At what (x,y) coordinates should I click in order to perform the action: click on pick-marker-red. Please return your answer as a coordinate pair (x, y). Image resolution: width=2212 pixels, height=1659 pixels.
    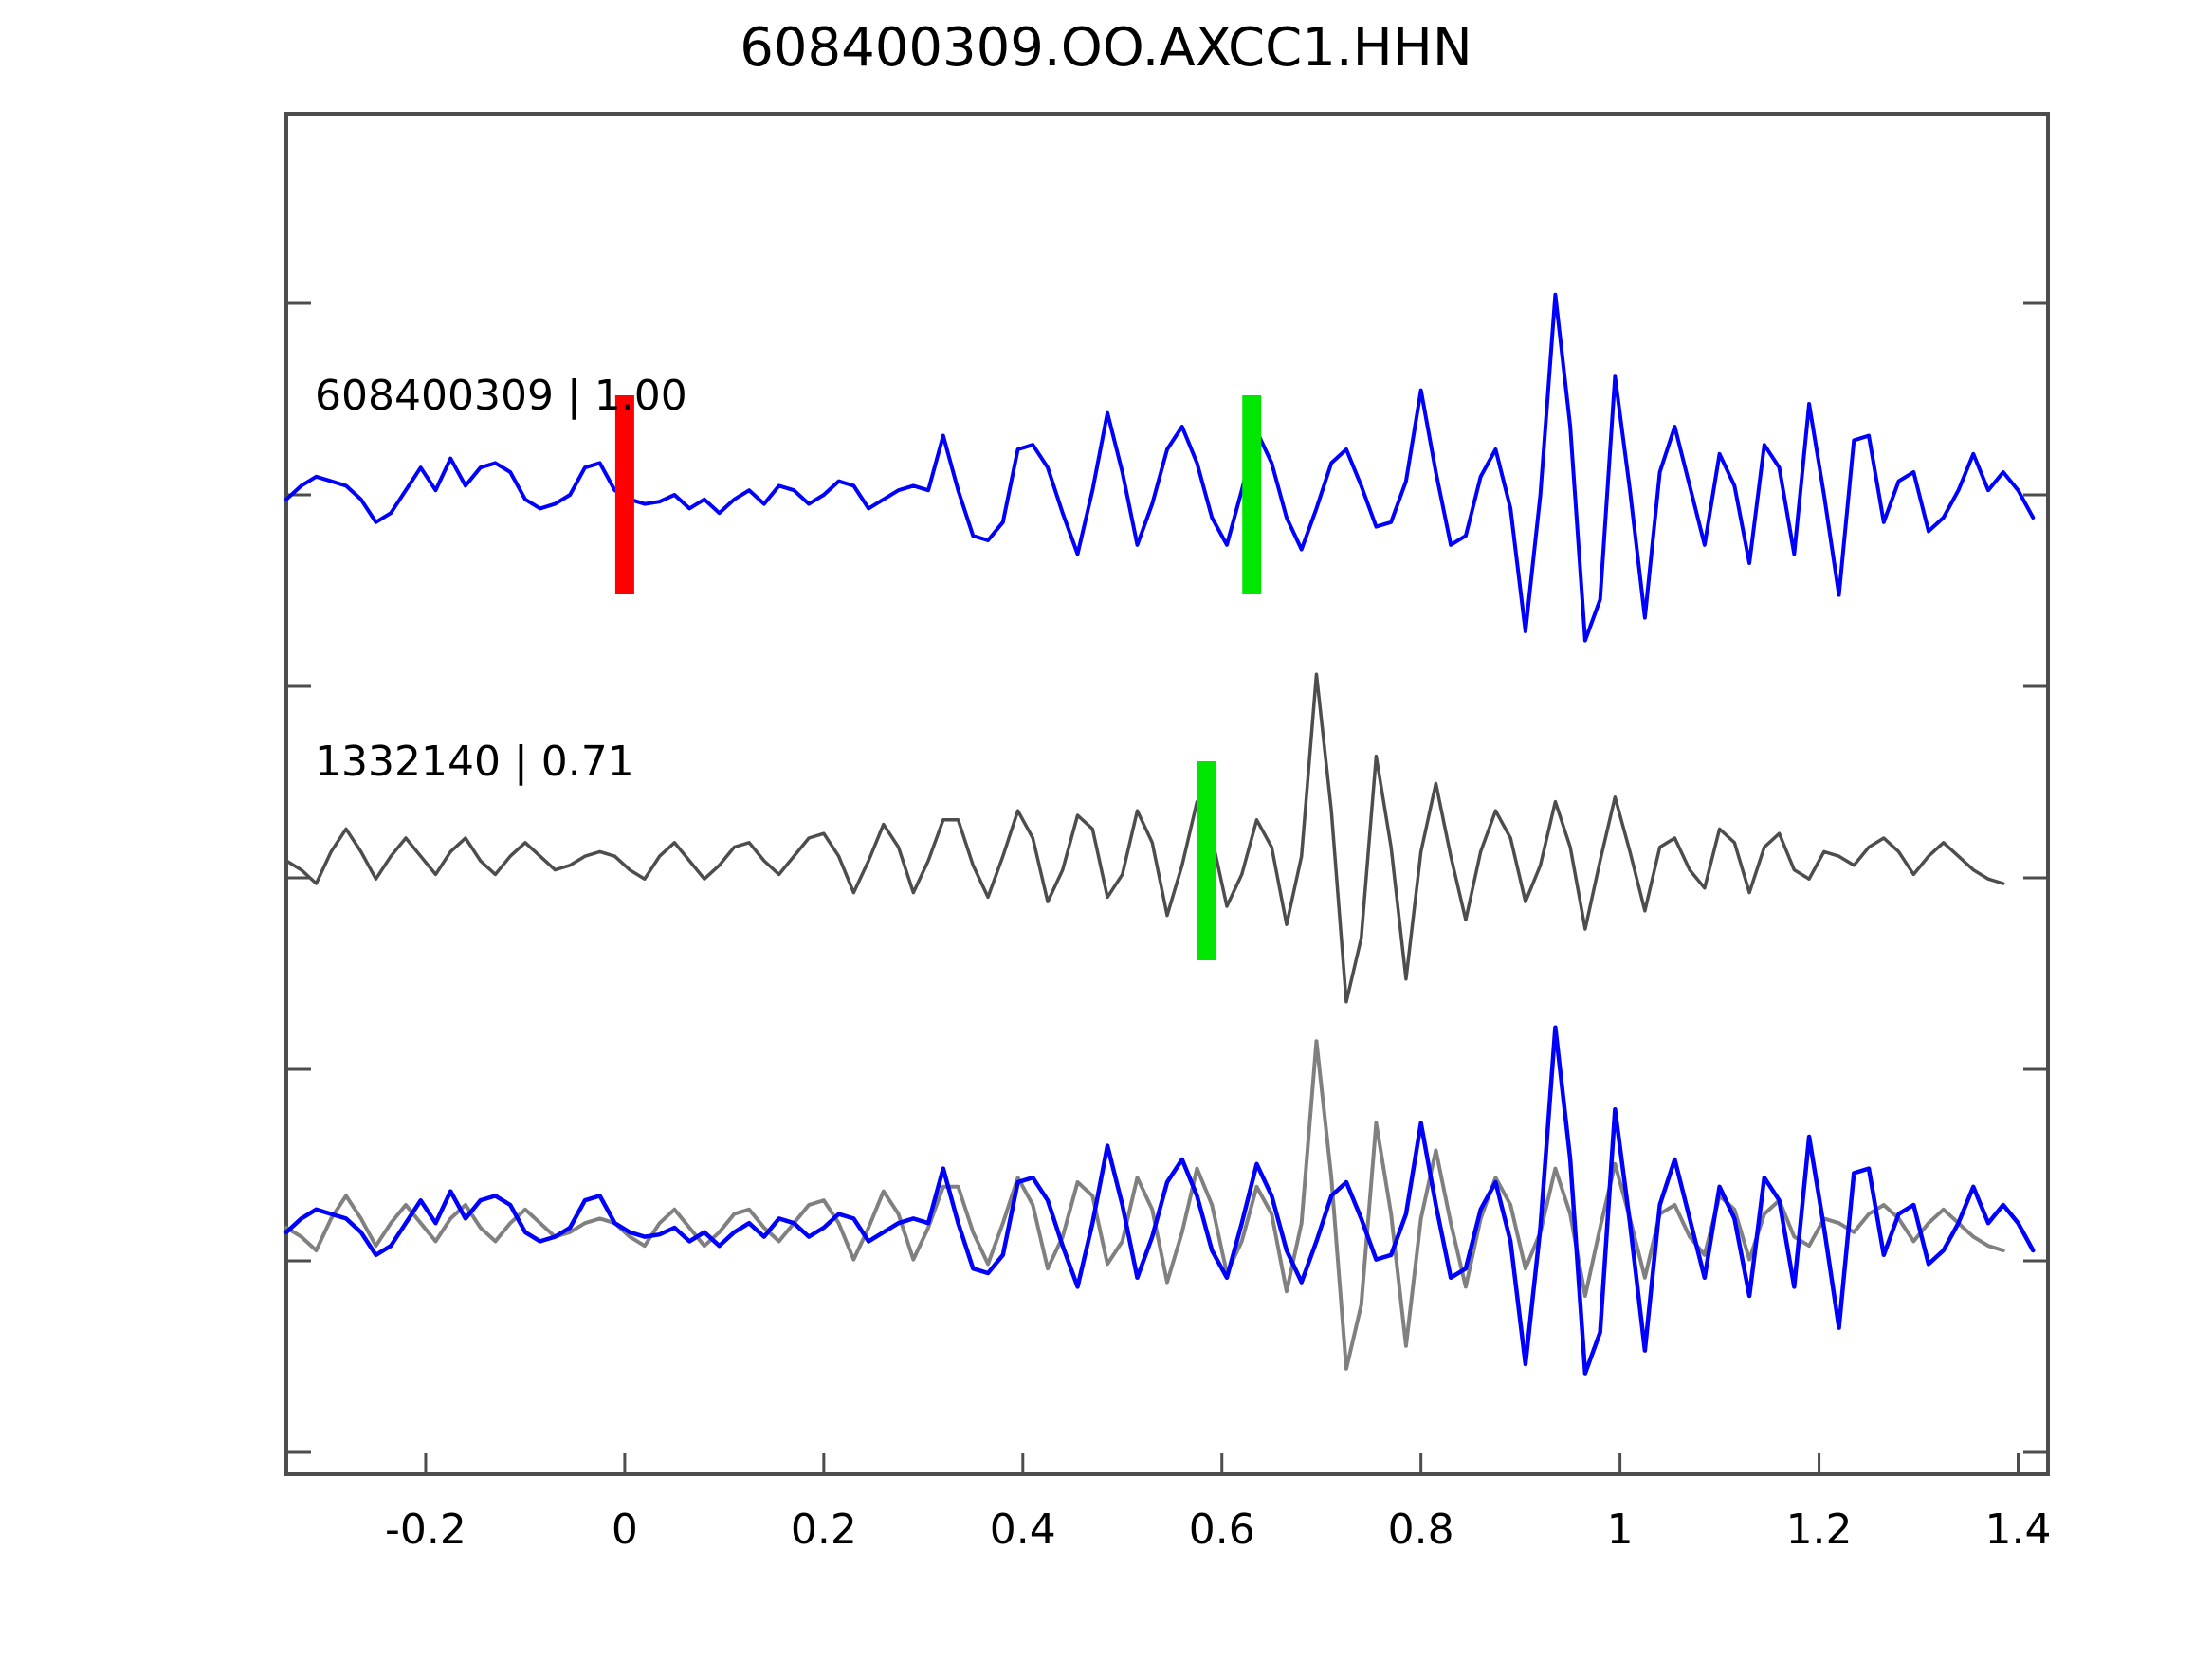
    Looking at the image, I should click on (624, 494).